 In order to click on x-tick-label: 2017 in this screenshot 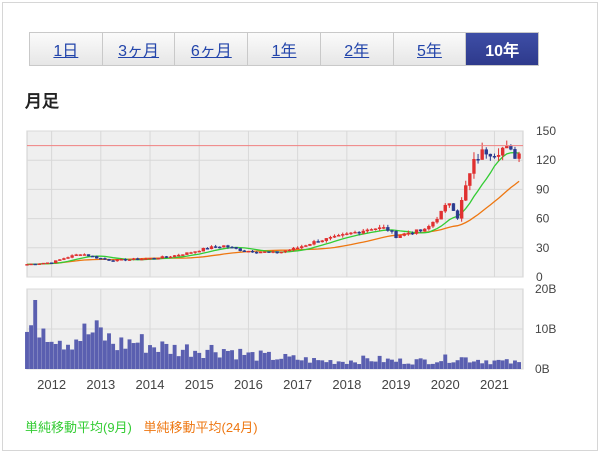, I will do `click(297, 384)`.